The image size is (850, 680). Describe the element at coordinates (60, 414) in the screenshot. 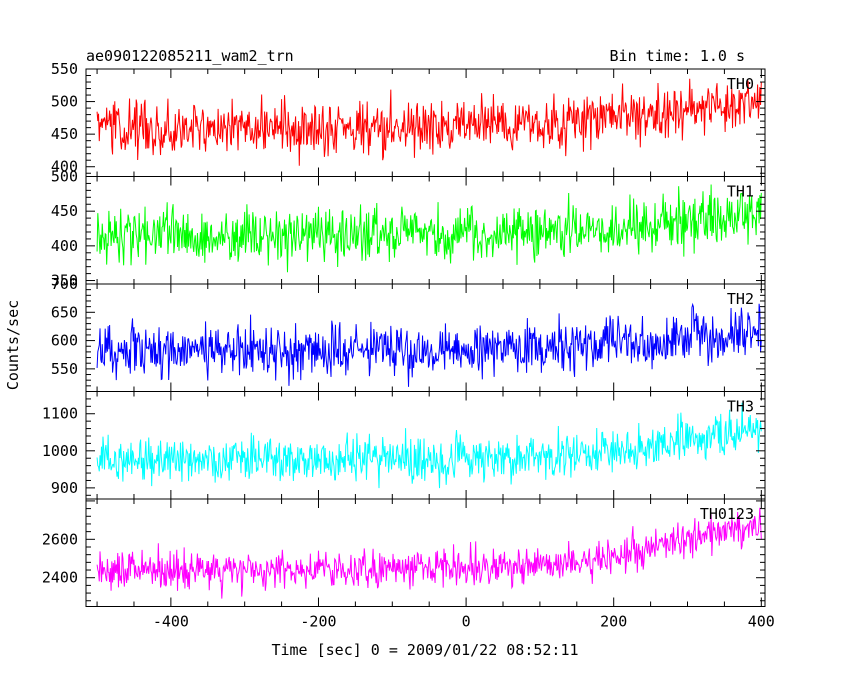

I see `y-tick-label: 1100` at that location.